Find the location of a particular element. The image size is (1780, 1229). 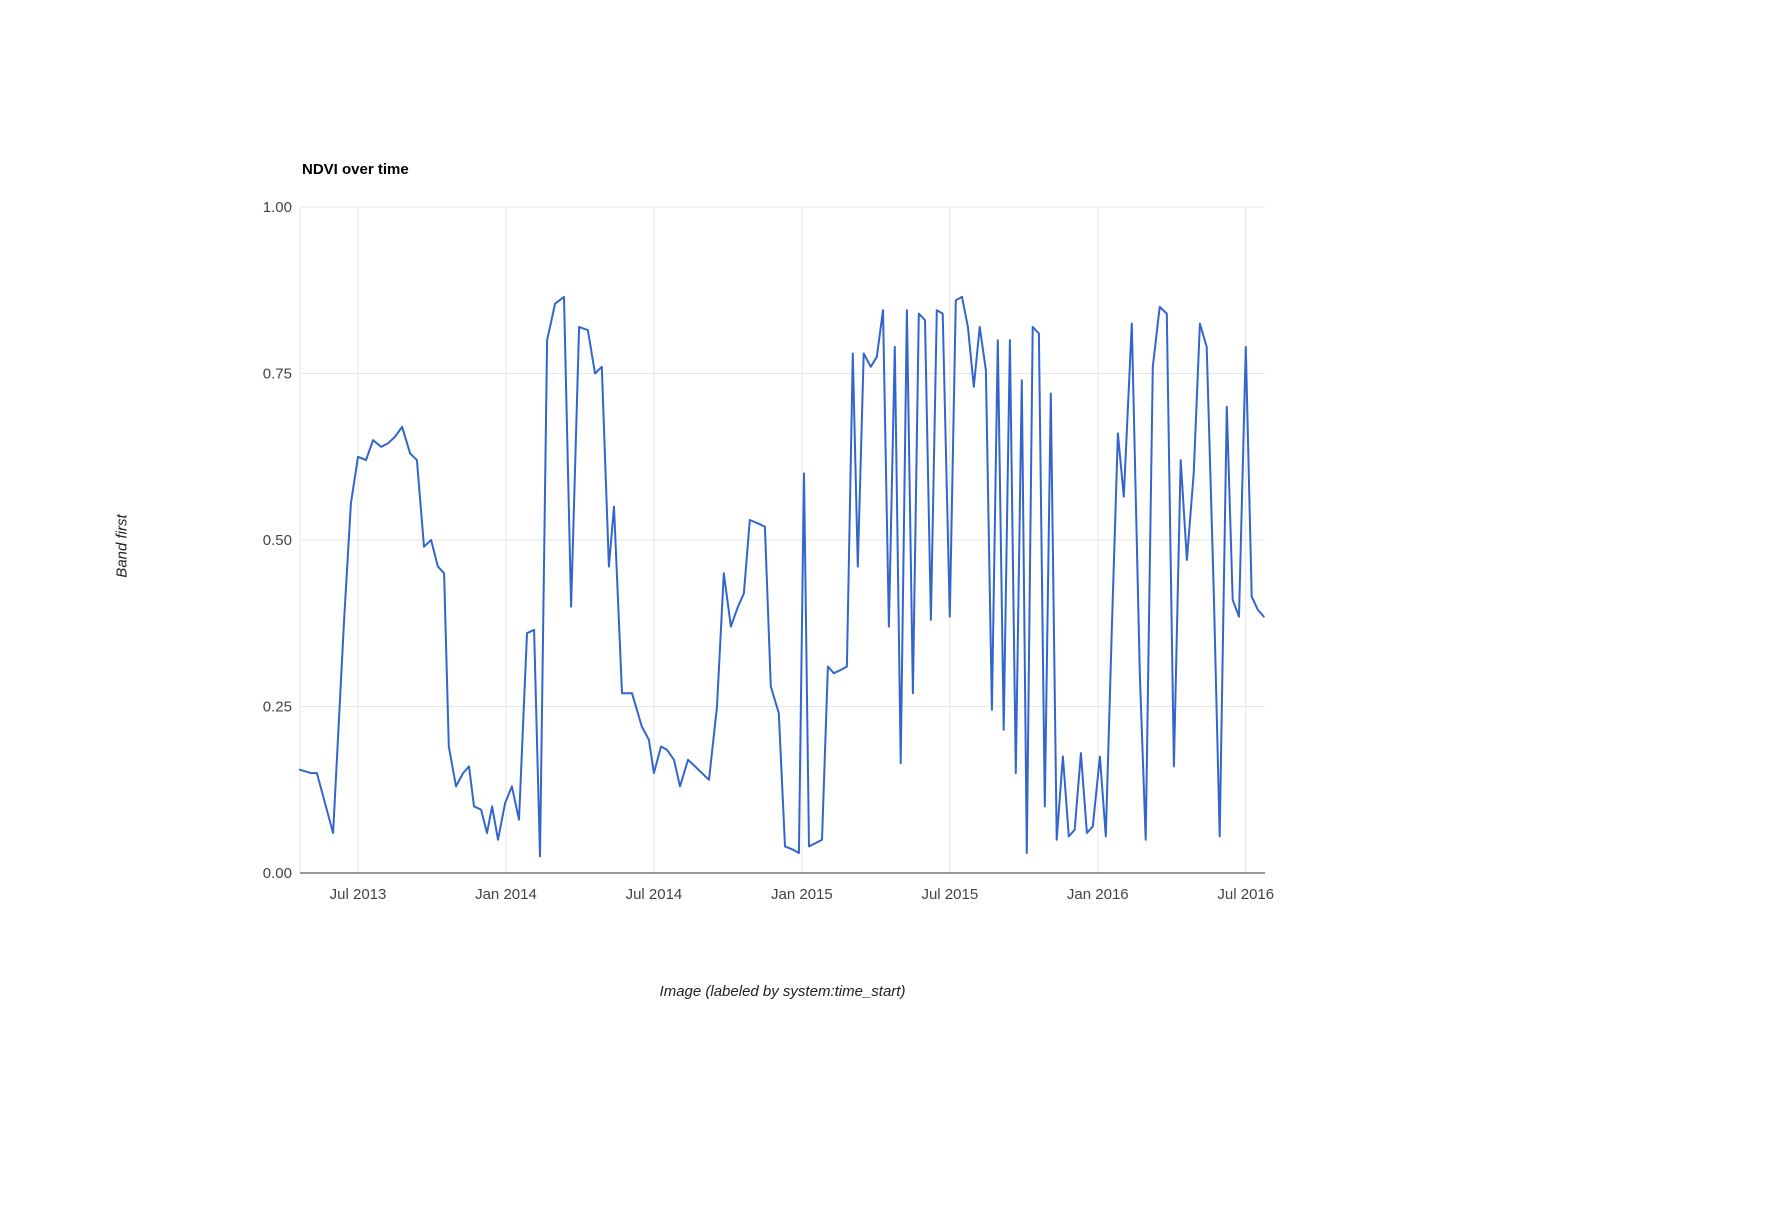

y-axis-title: Band first is located at coordinates (122, 546).